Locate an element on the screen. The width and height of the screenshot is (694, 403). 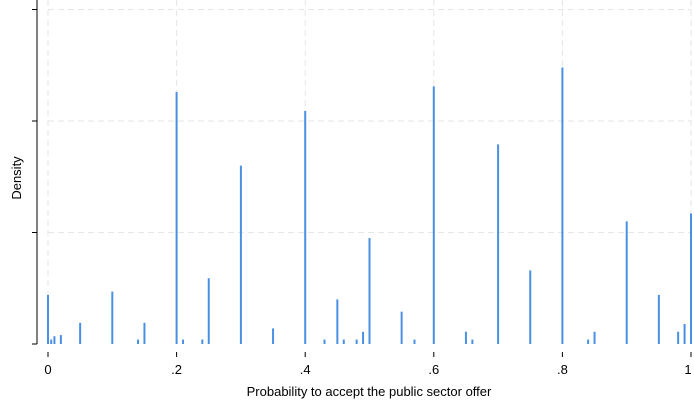
y-ticks is located at coordinates (34, 177).